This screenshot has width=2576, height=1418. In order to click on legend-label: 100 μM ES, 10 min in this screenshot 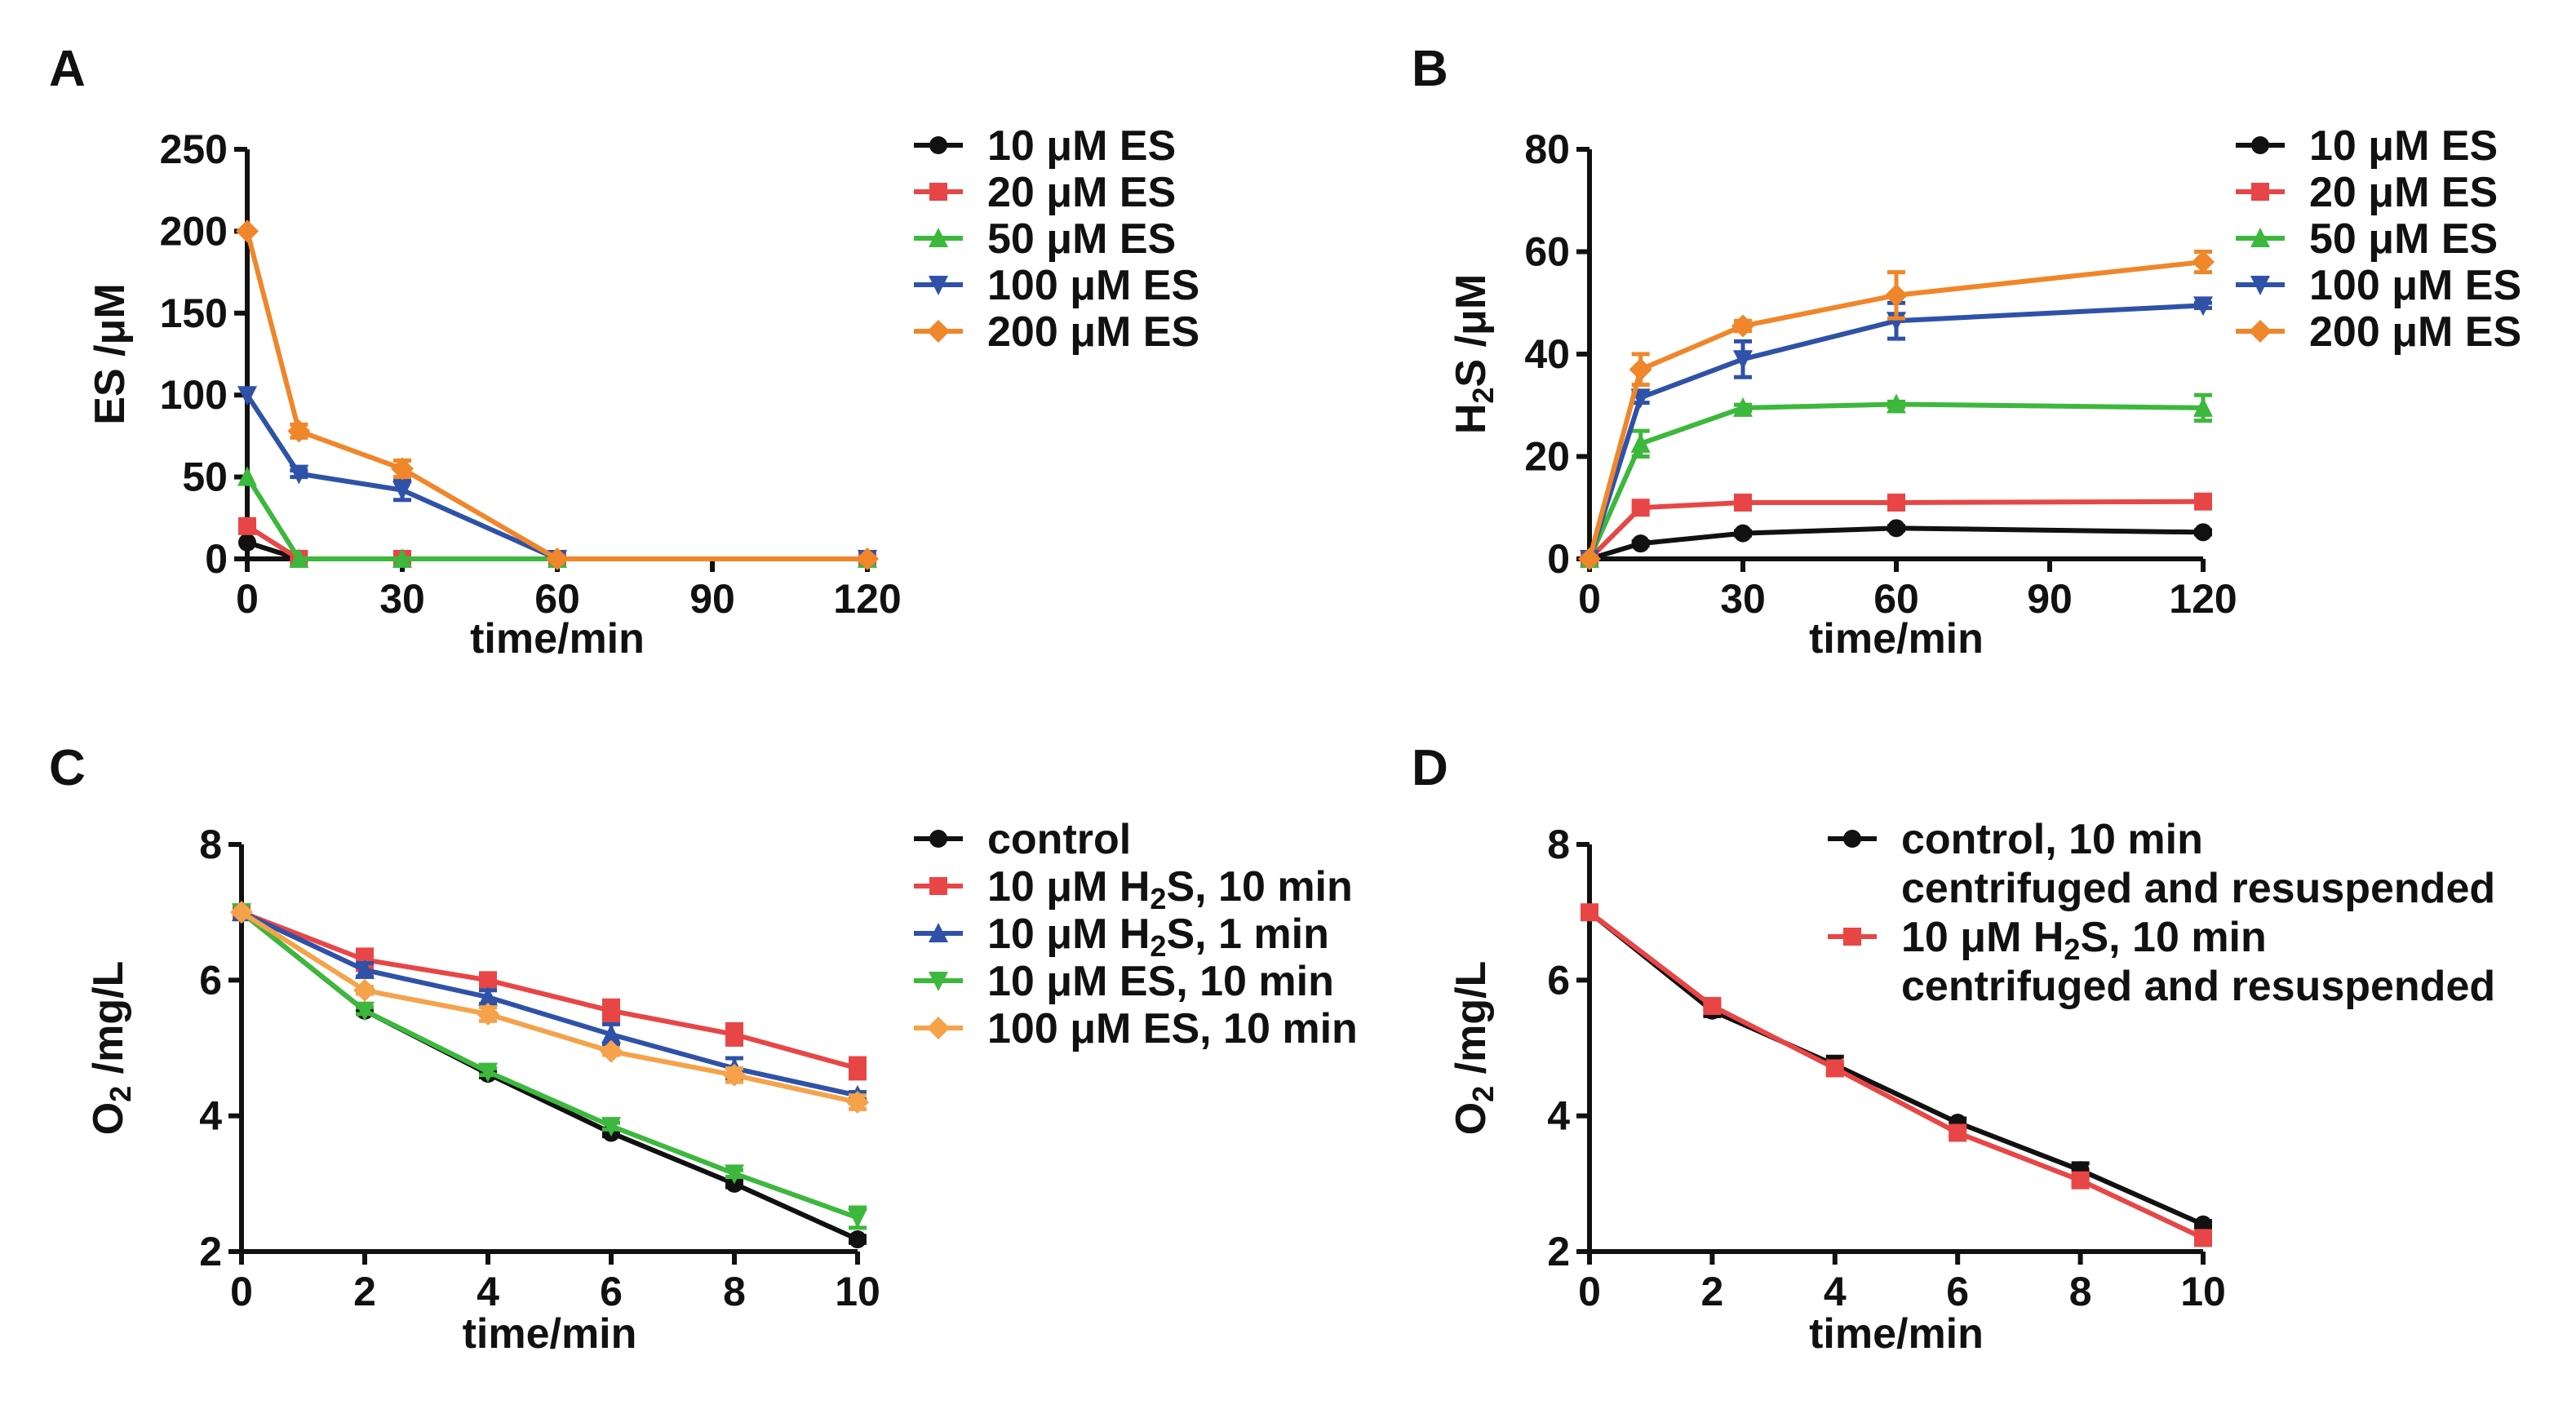, I will do `click(1172, 1029)`.